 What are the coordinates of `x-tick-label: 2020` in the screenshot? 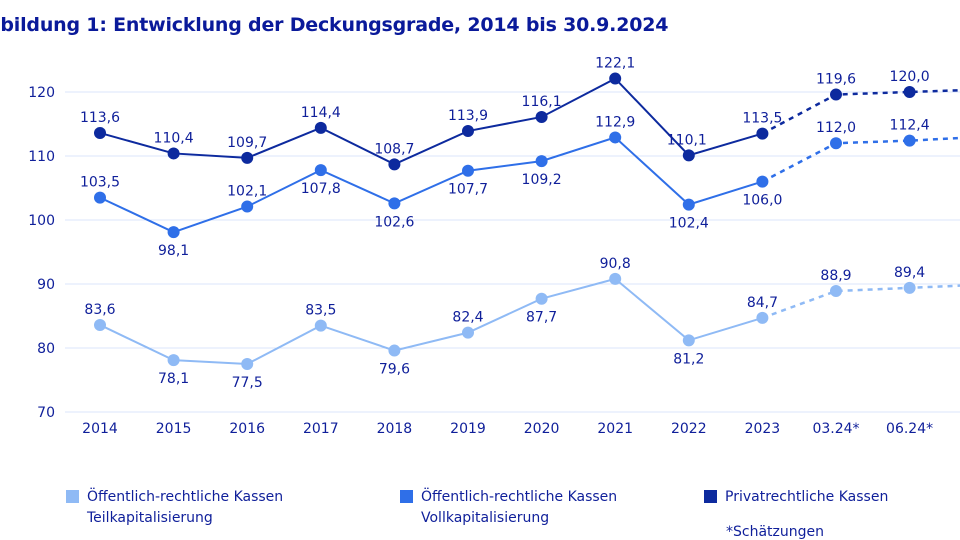 It's located at (542, 429).